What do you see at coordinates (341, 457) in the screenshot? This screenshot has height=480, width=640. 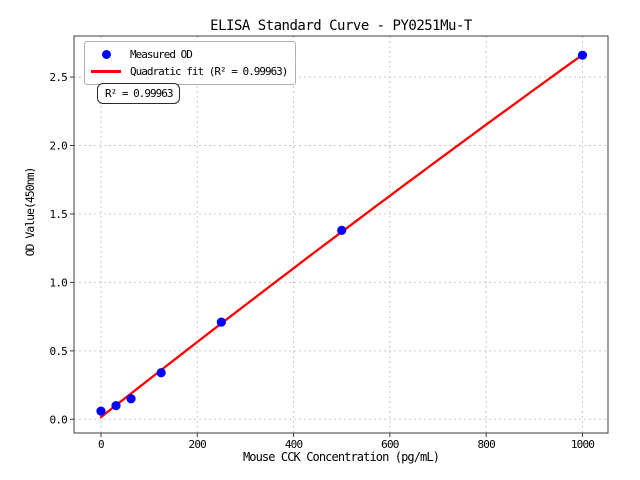 I see `x-axis-label: Mouse CCK Concentration (pg/mL)` at bounding box center [341, 457].